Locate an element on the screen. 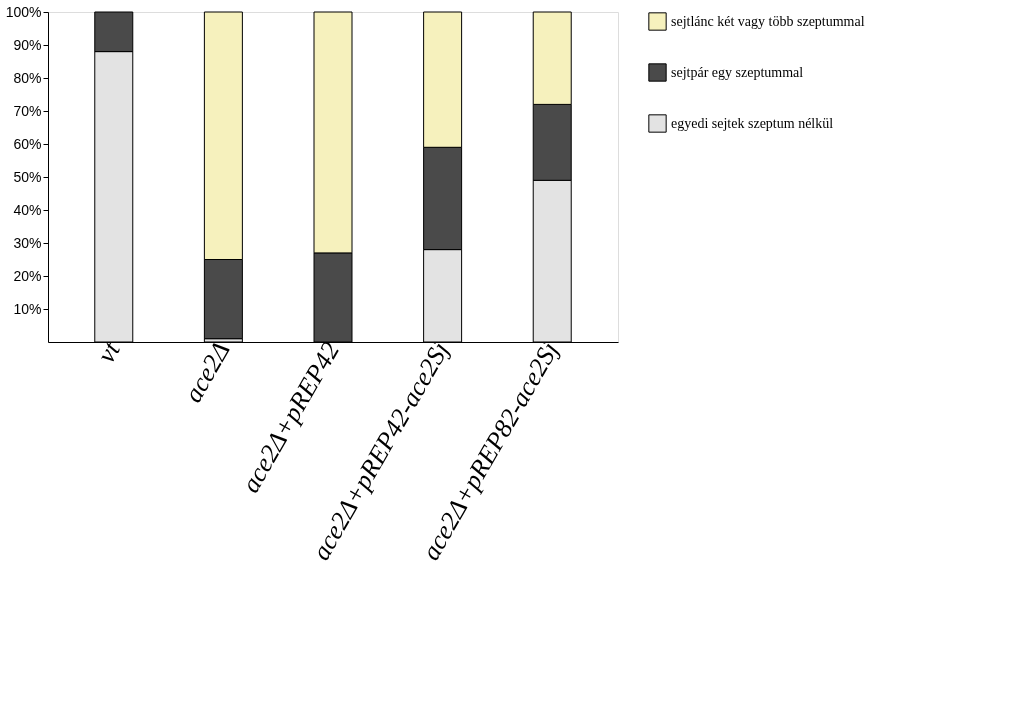 The width and height of the screenshot is (1016, 709). y-tick-label: 30% is located at coordinates (27, 242).